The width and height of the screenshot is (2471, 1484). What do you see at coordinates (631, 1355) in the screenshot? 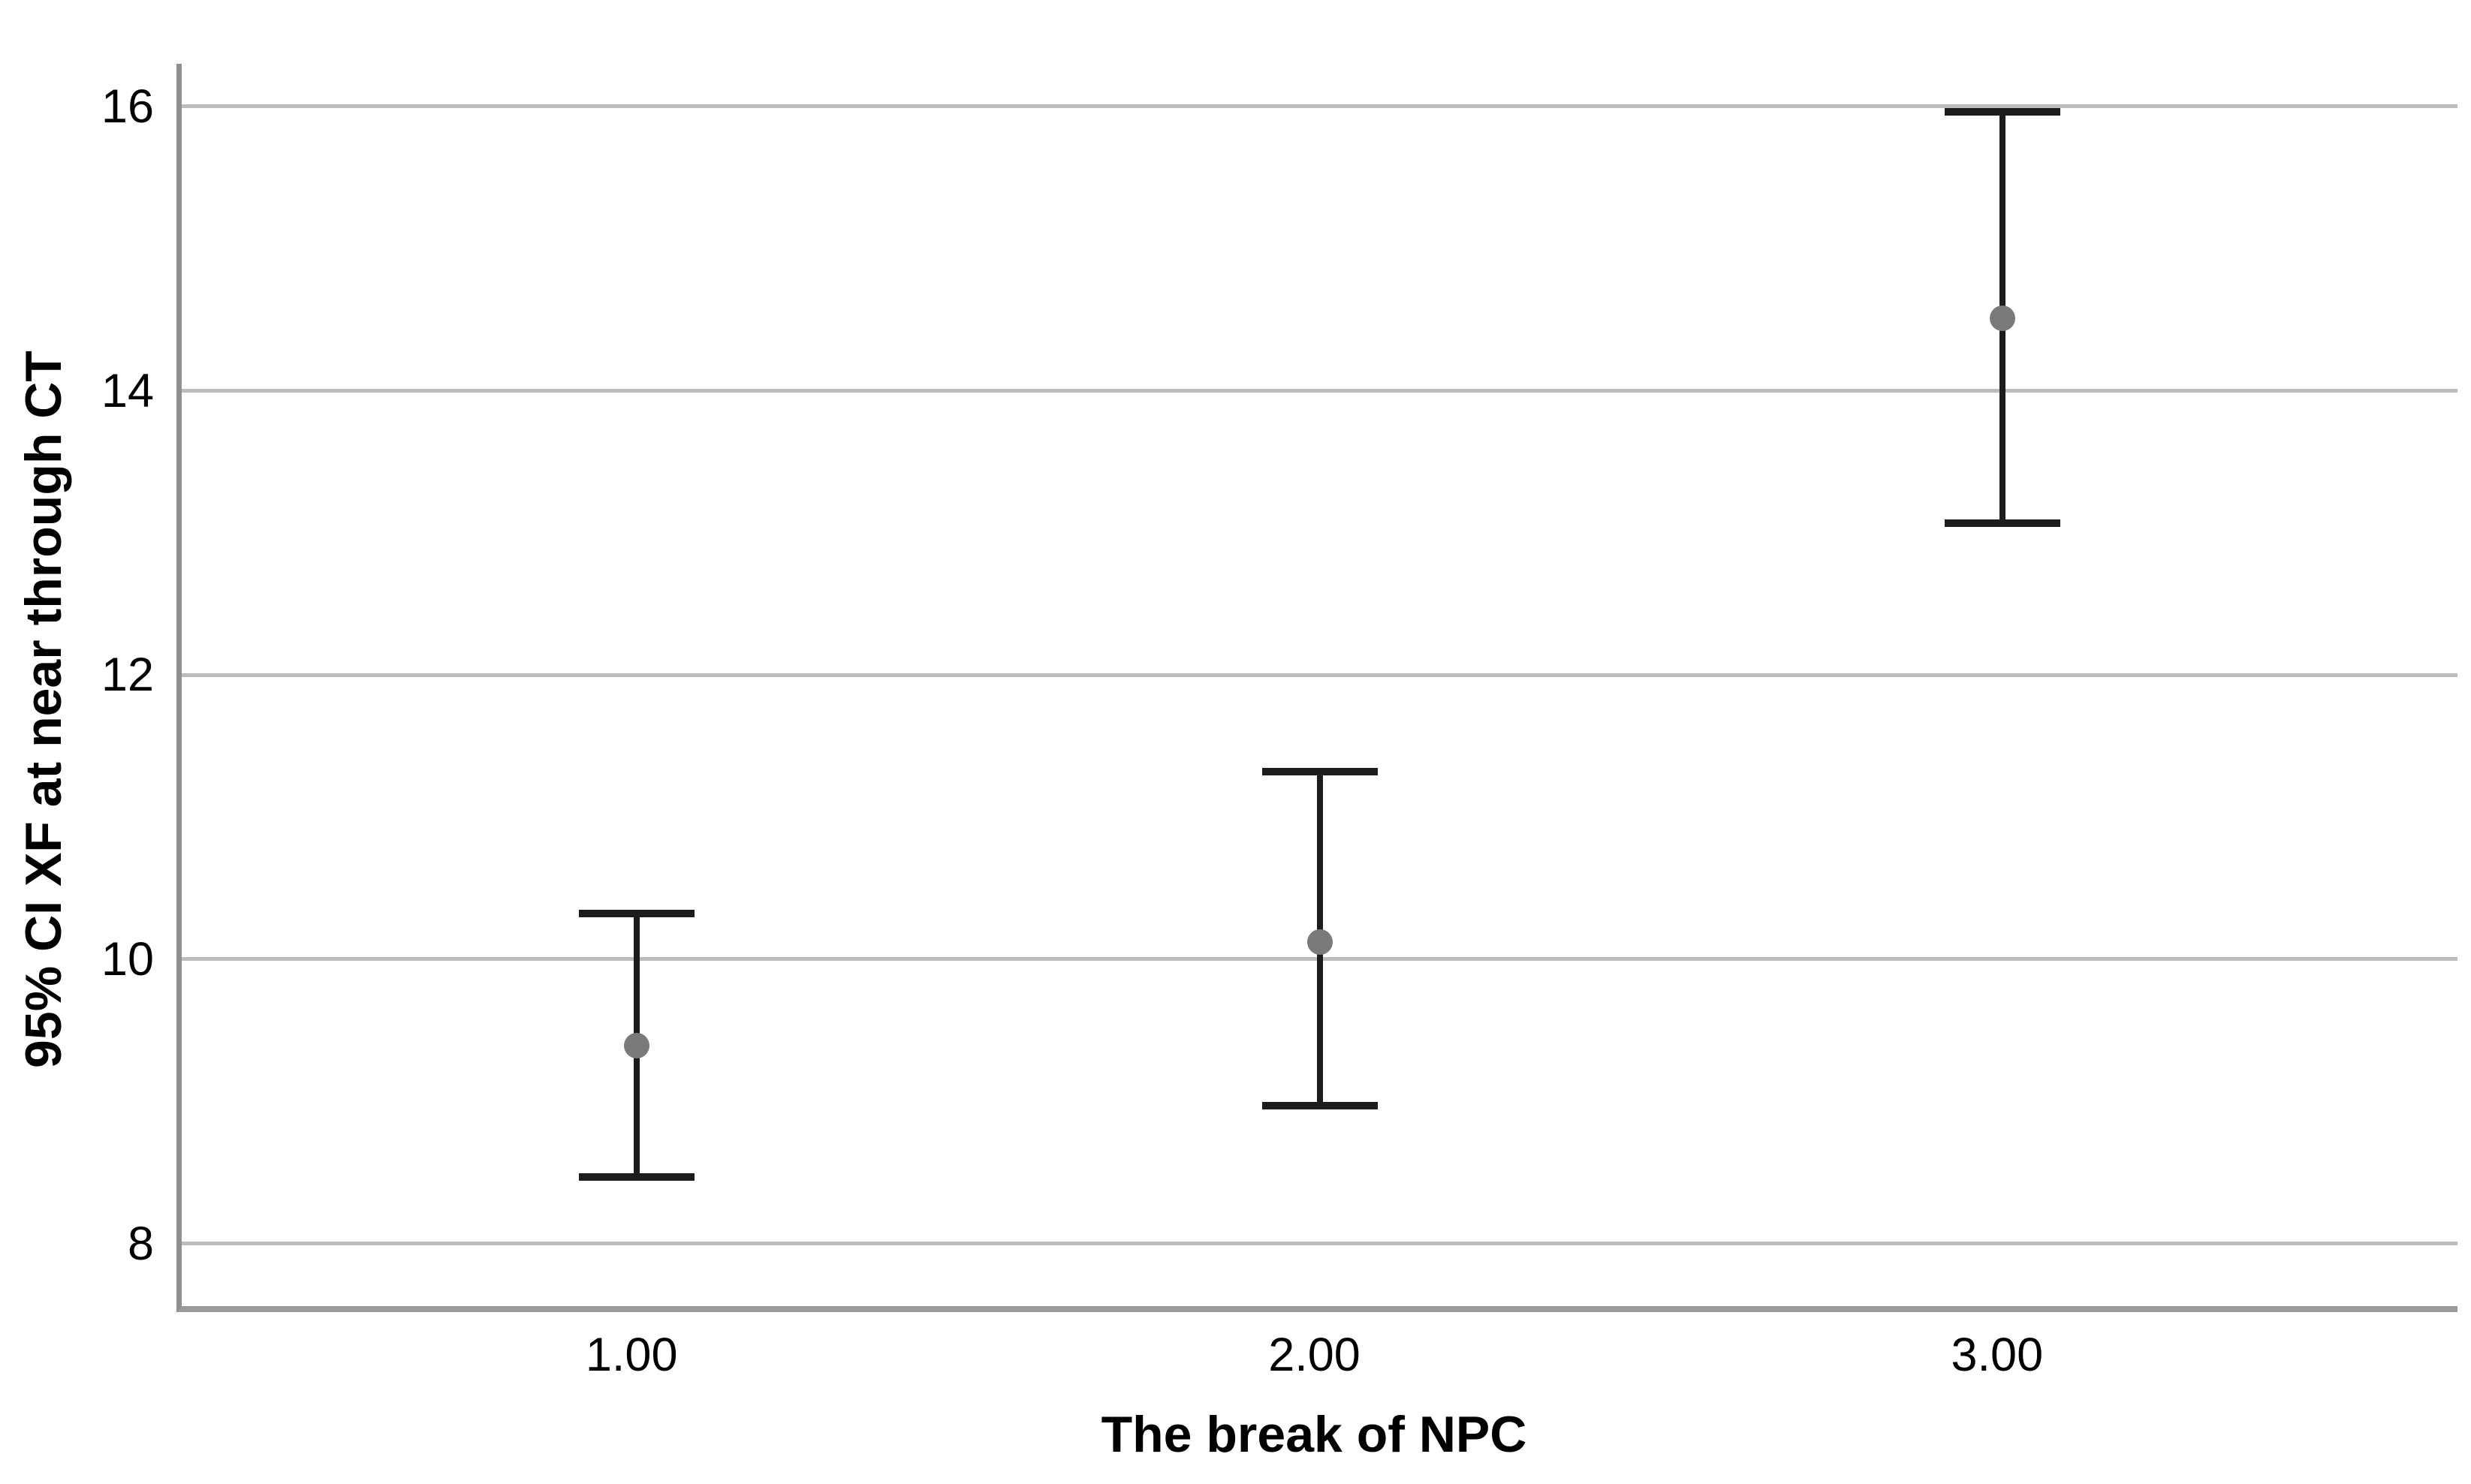
I see `x-tick-label-1.00: 1.00` at bounding box center [631, 1355].